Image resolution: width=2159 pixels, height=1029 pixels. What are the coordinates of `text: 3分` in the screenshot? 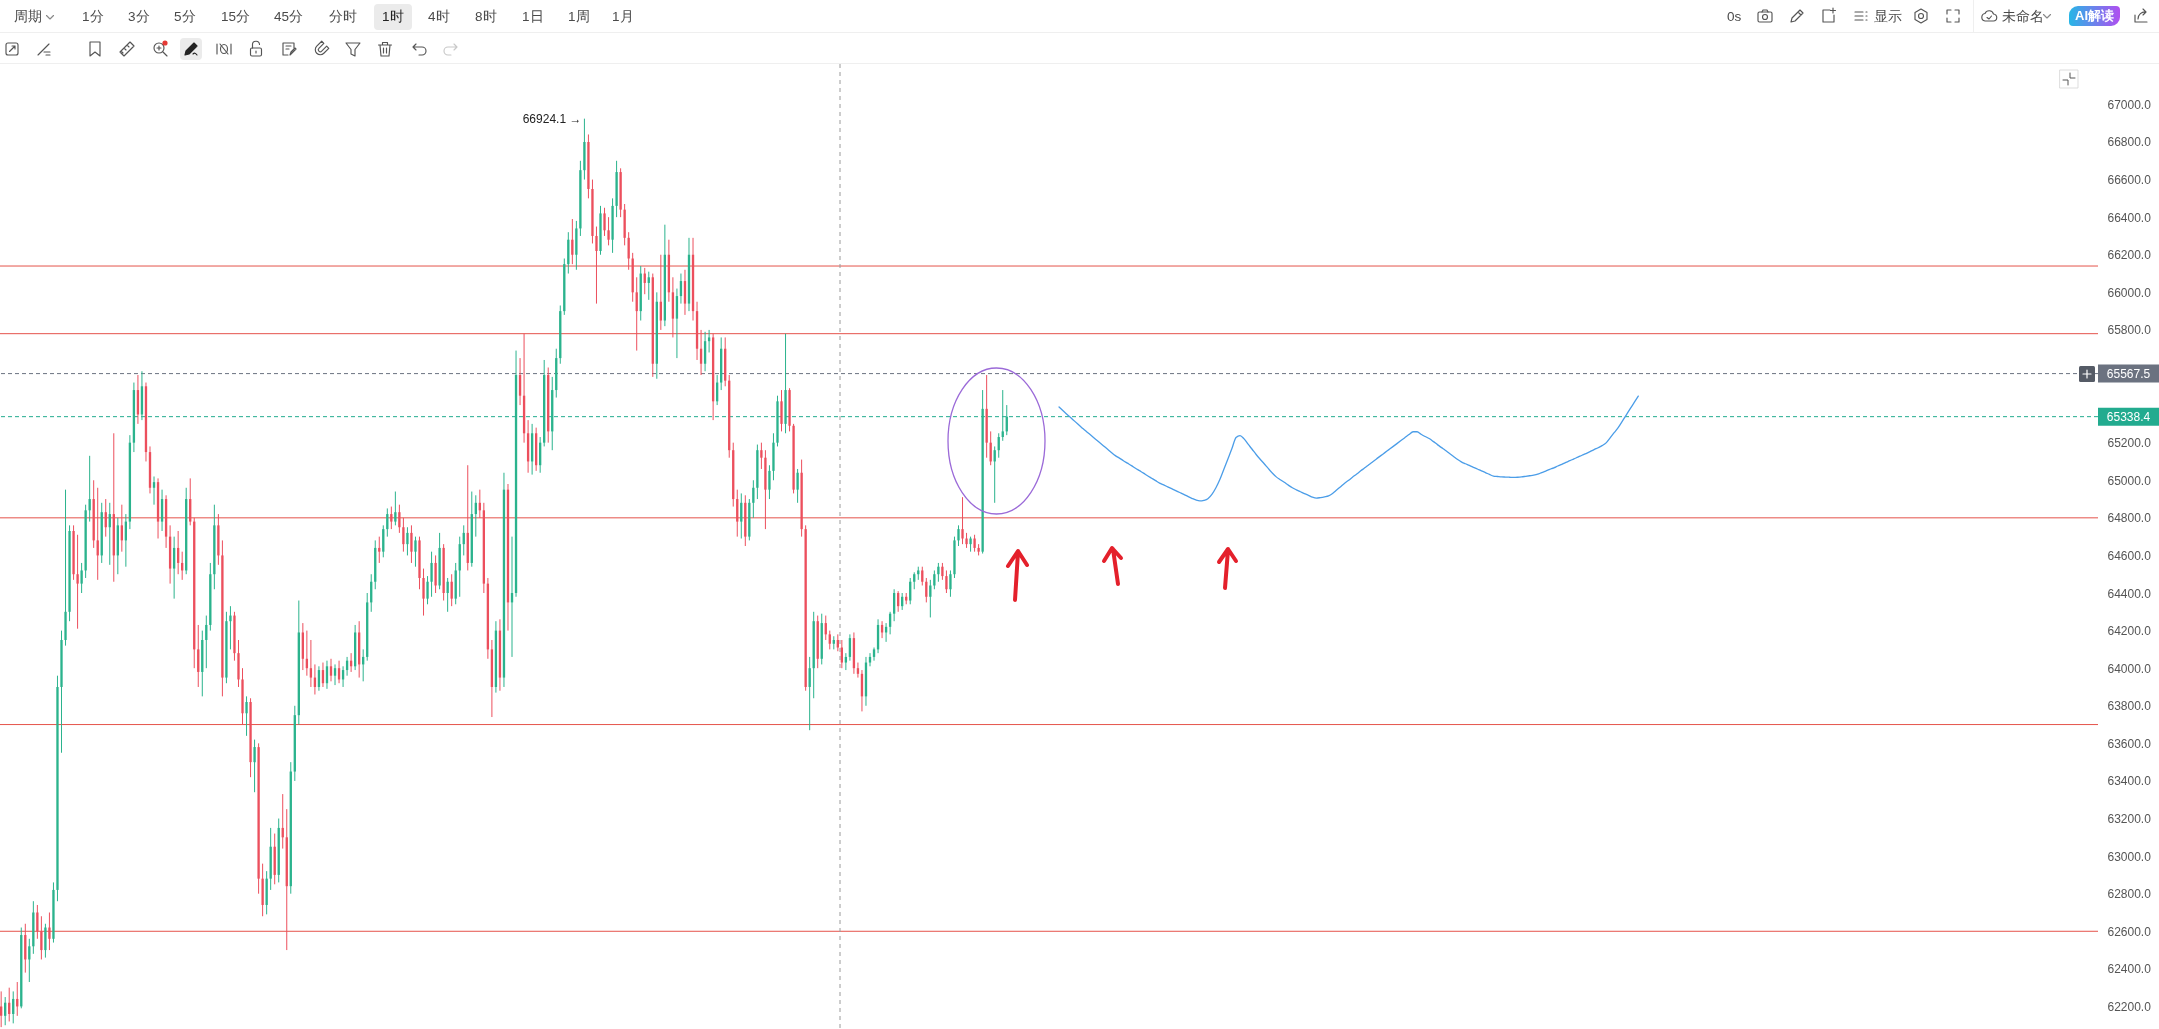 It's located at (139, 17).